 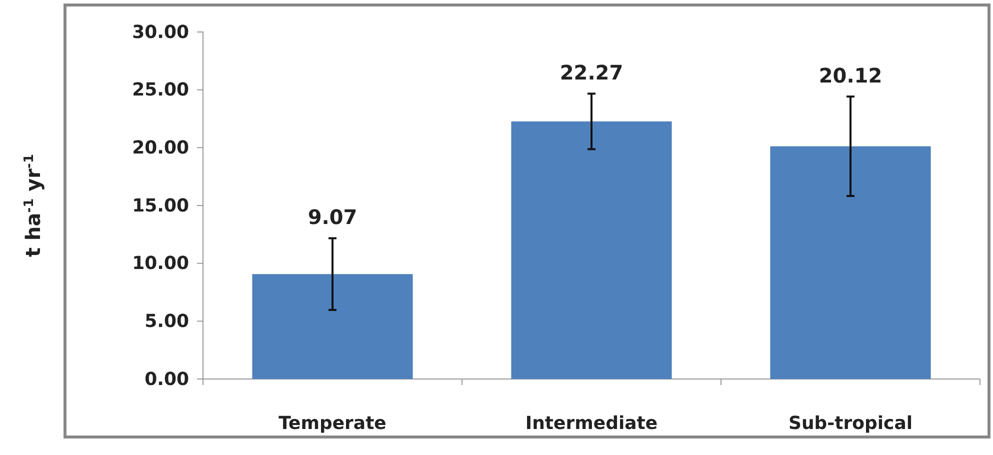 I want to click on y-tick-label: 0.00, so click(x=166, y=379).